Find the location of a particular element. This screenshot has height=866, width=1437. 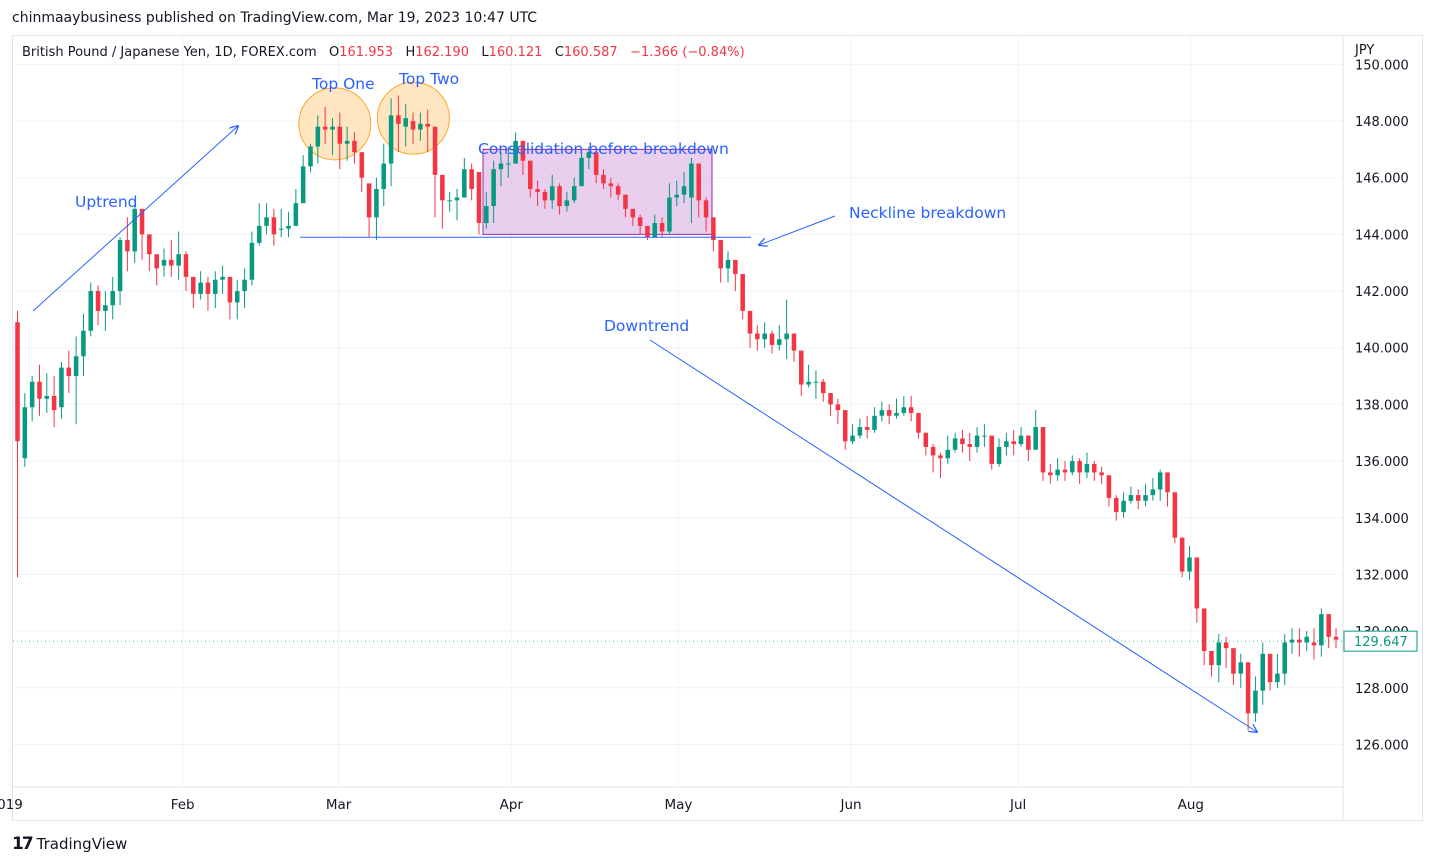

y-tick-label: 134.000 is located at coordinates (1382, 519).